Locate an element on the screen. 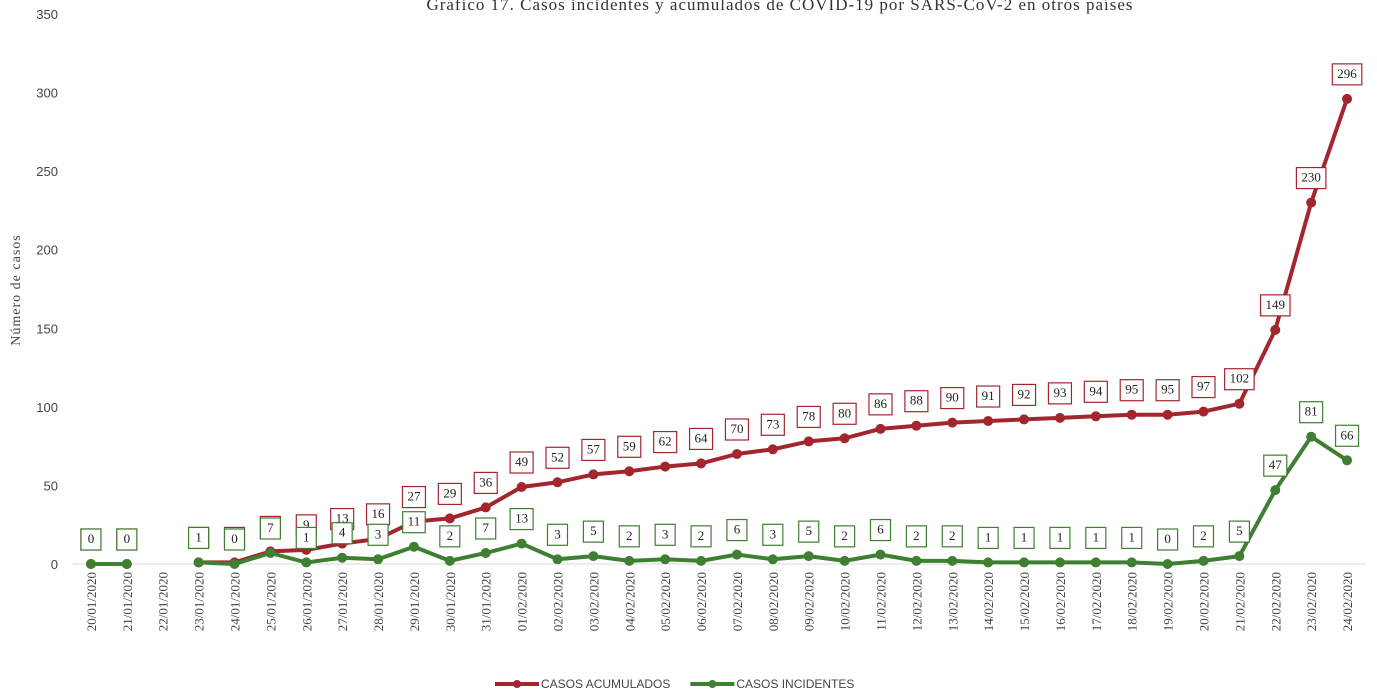  x-tick-label: 02/02/2020 is located at coordinates (558, 601).